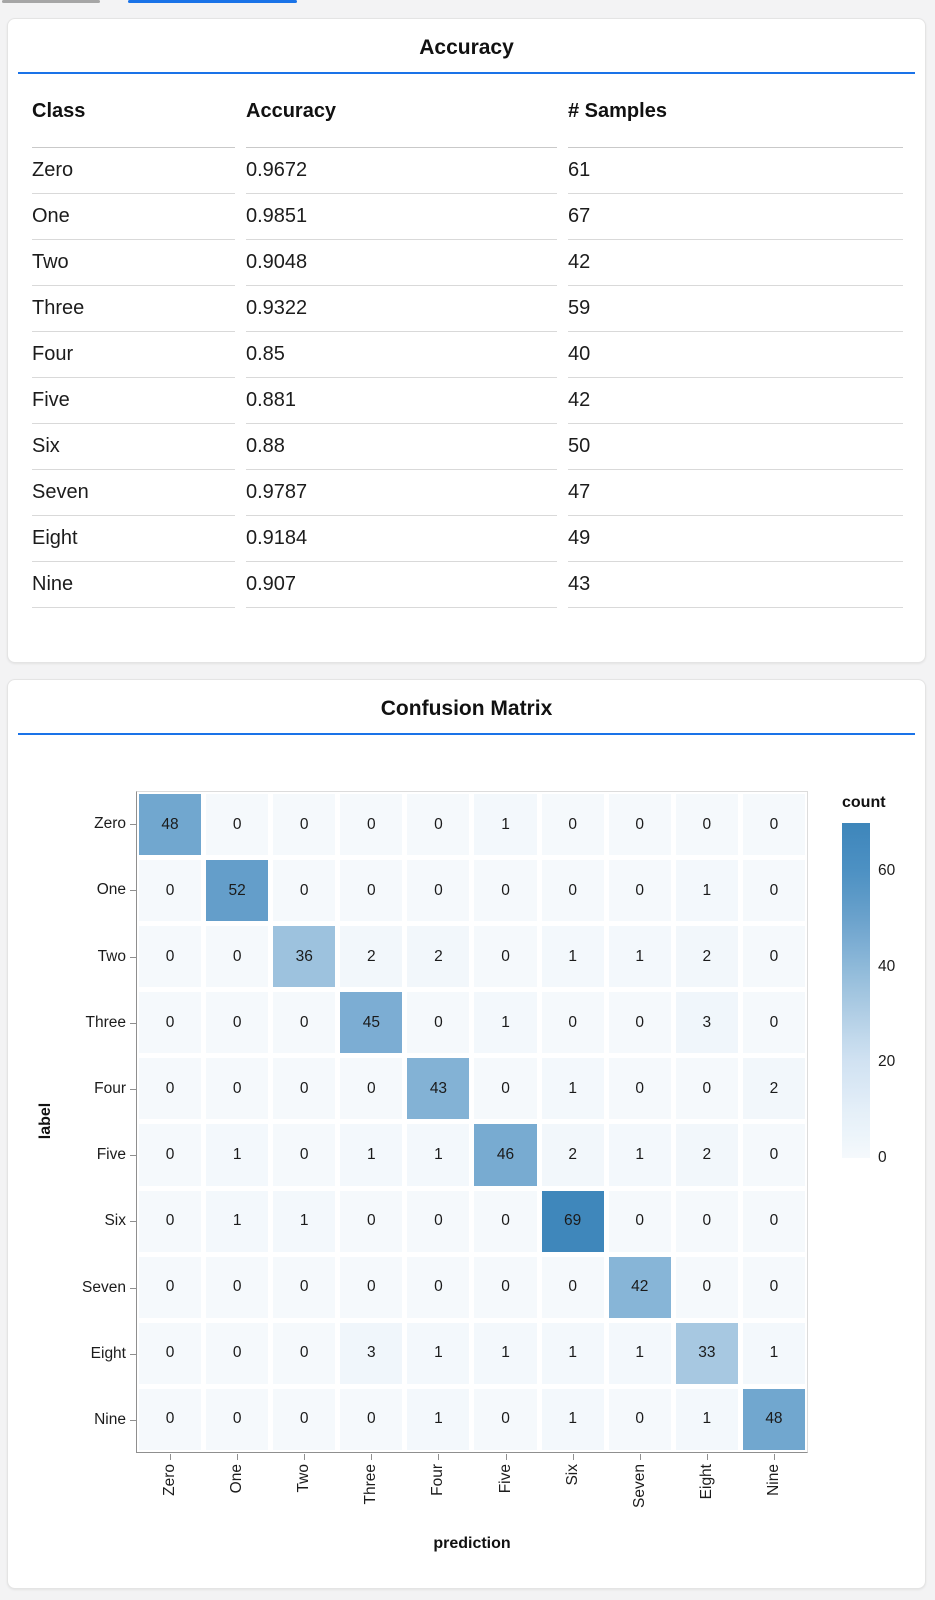 This screenshot has width=935, height=1600. I want to click on y-axis-tick-label: Four, so click(110, 1088).